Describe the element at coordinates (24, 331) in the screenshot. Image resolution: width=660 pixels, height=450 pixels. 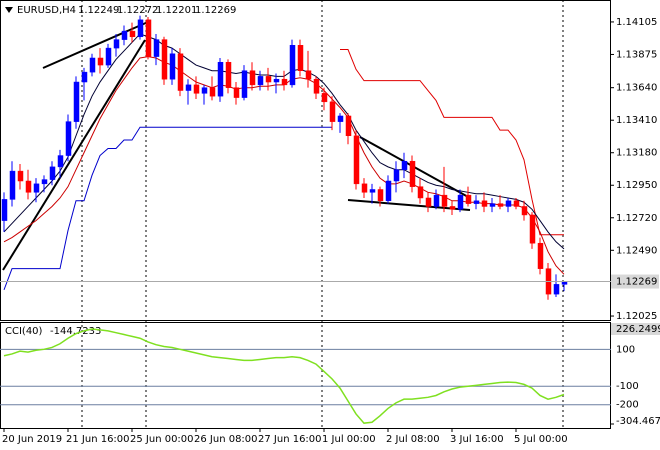
I see `cci-title: CCI(40)` at that location.